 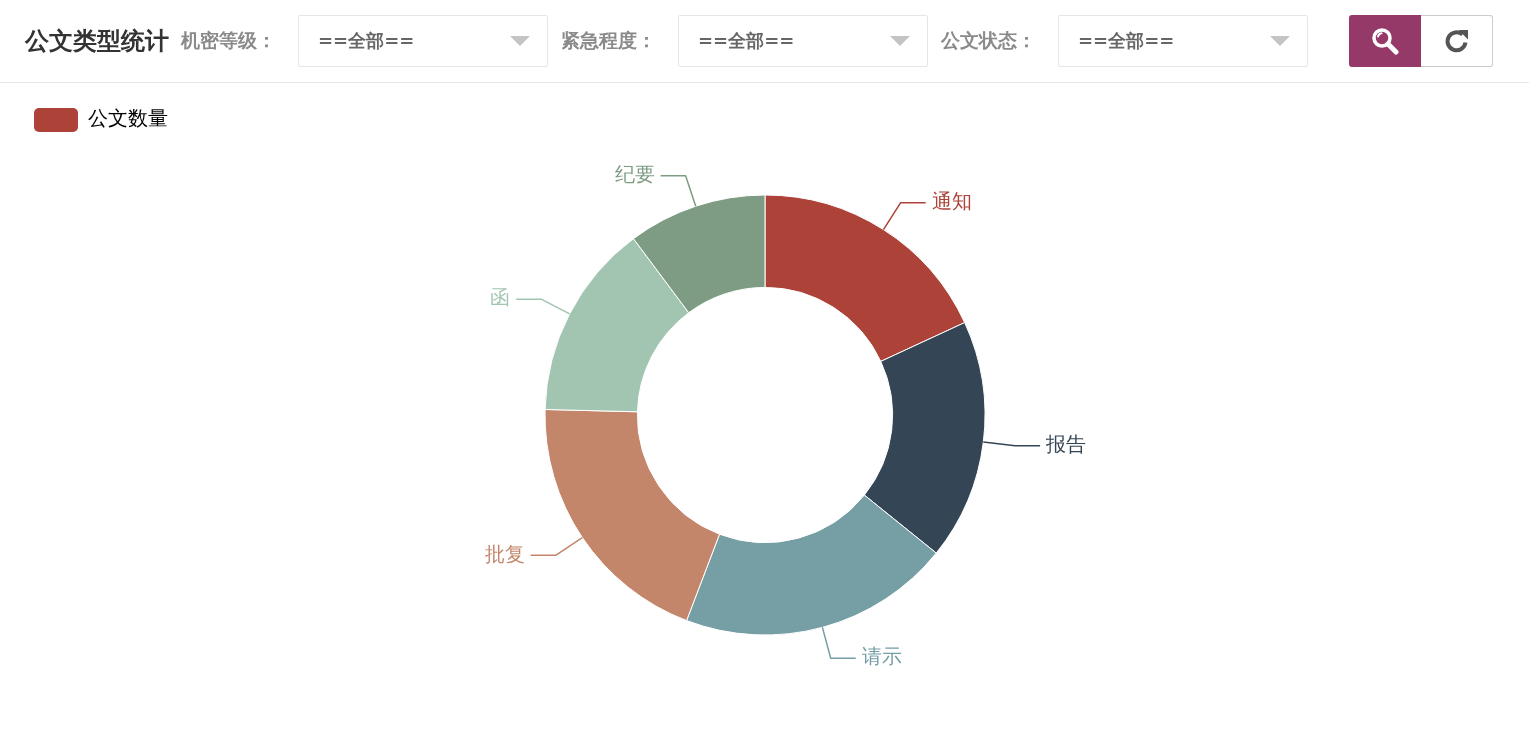 What do you see at coordinates (608, 40) in the screenshot?
I see `text: 紧急程度：` at bounding box center [608, 40].